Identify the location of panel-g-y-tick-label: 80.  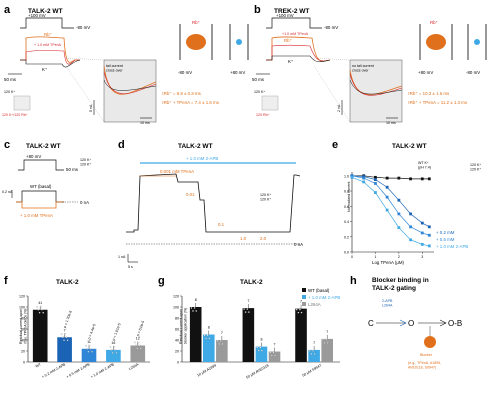
(177, 319).